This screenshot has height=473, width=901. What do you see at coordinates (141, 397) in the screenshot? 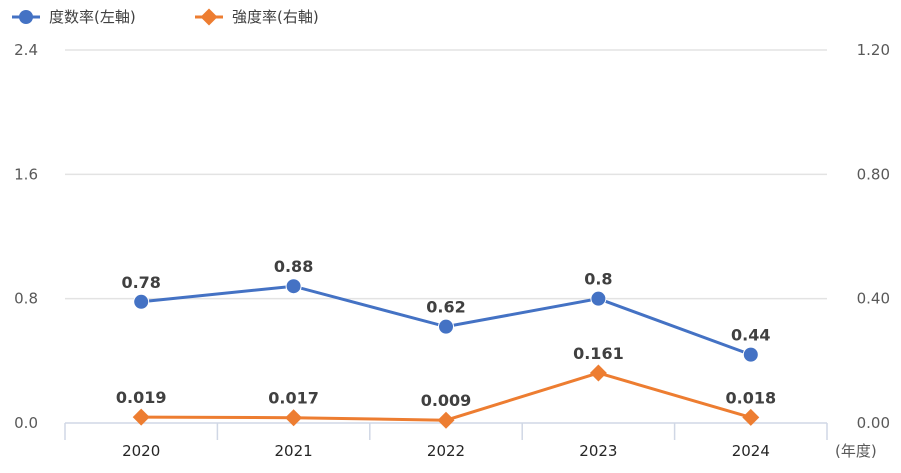
I see `data-label: 0.019` at bounding box center [141, 397].